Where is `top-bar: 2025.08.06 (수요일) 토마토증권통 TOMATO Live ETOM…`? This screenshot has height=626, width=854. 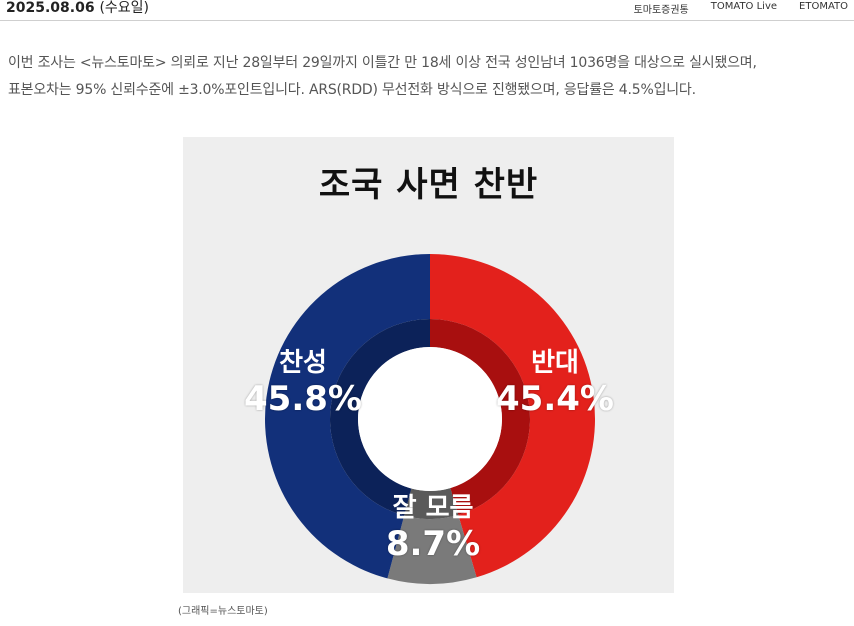
top-bar: 2025.08.06 (수요일) 토마토증권통 TOMATO Live ETOM… is located at coordinates (427, 10).